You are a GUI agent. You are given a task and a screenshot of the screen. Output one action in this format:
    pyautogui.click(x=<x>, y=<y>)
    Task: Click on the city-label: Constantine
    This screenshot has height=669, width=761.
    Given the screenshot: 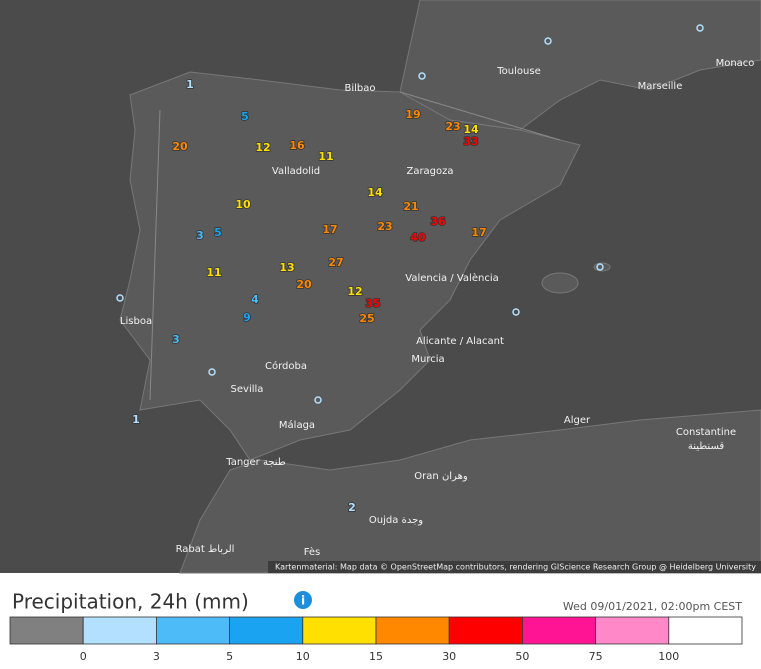 What is the action you would take?
    pyautogui.click(x=706, y=432)
    